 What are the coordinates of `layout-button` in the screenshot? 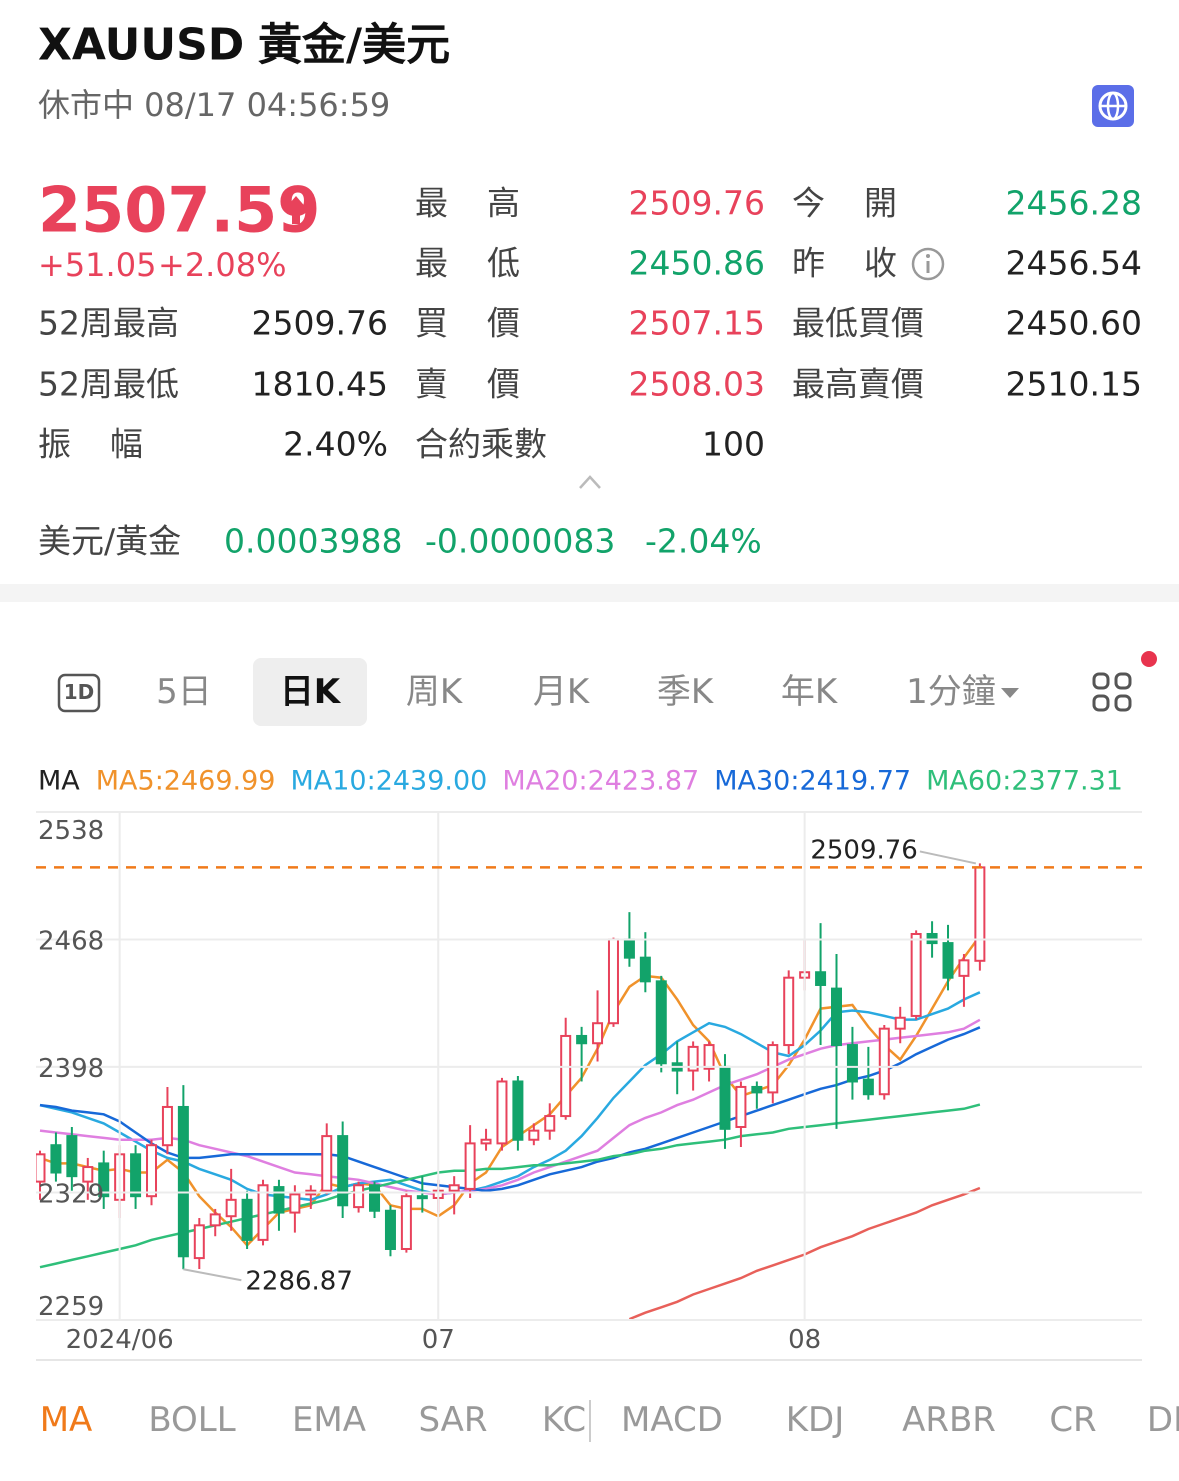 It's located at (1112, 692).